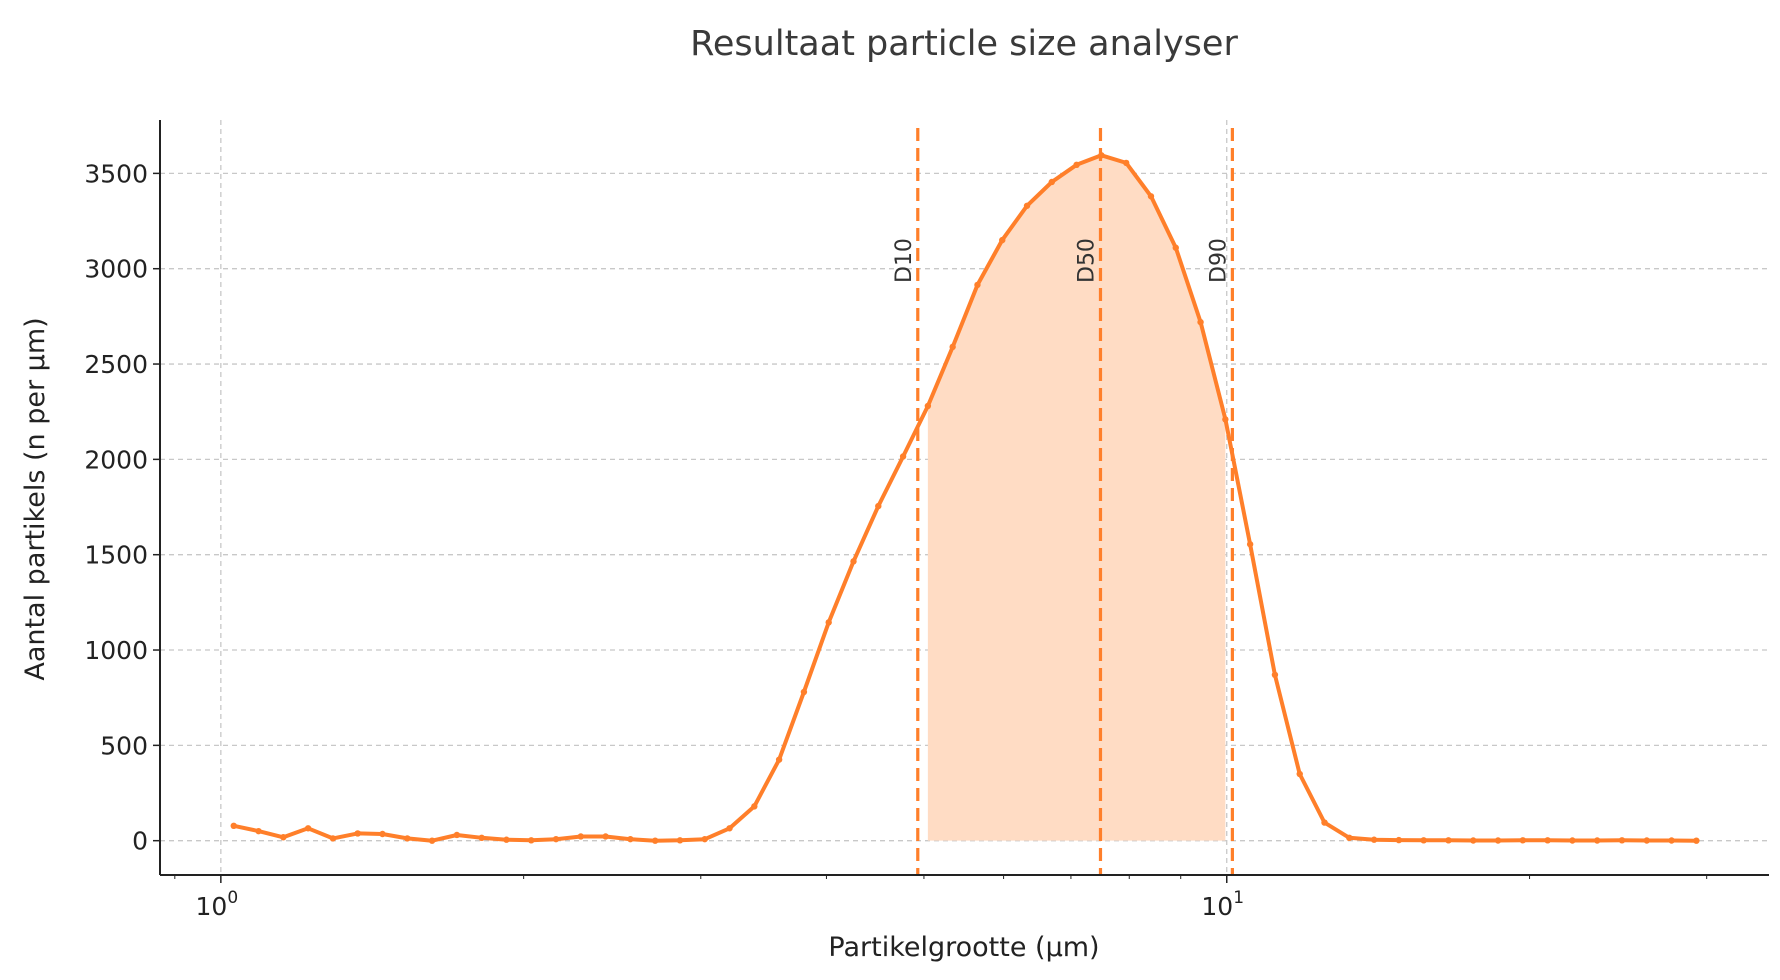 The height and width of the screenshot is (980, 1780). Describe the element at coordinates (116, 555) in the screenshot. I see `y-tick-label: 1500` at that location.